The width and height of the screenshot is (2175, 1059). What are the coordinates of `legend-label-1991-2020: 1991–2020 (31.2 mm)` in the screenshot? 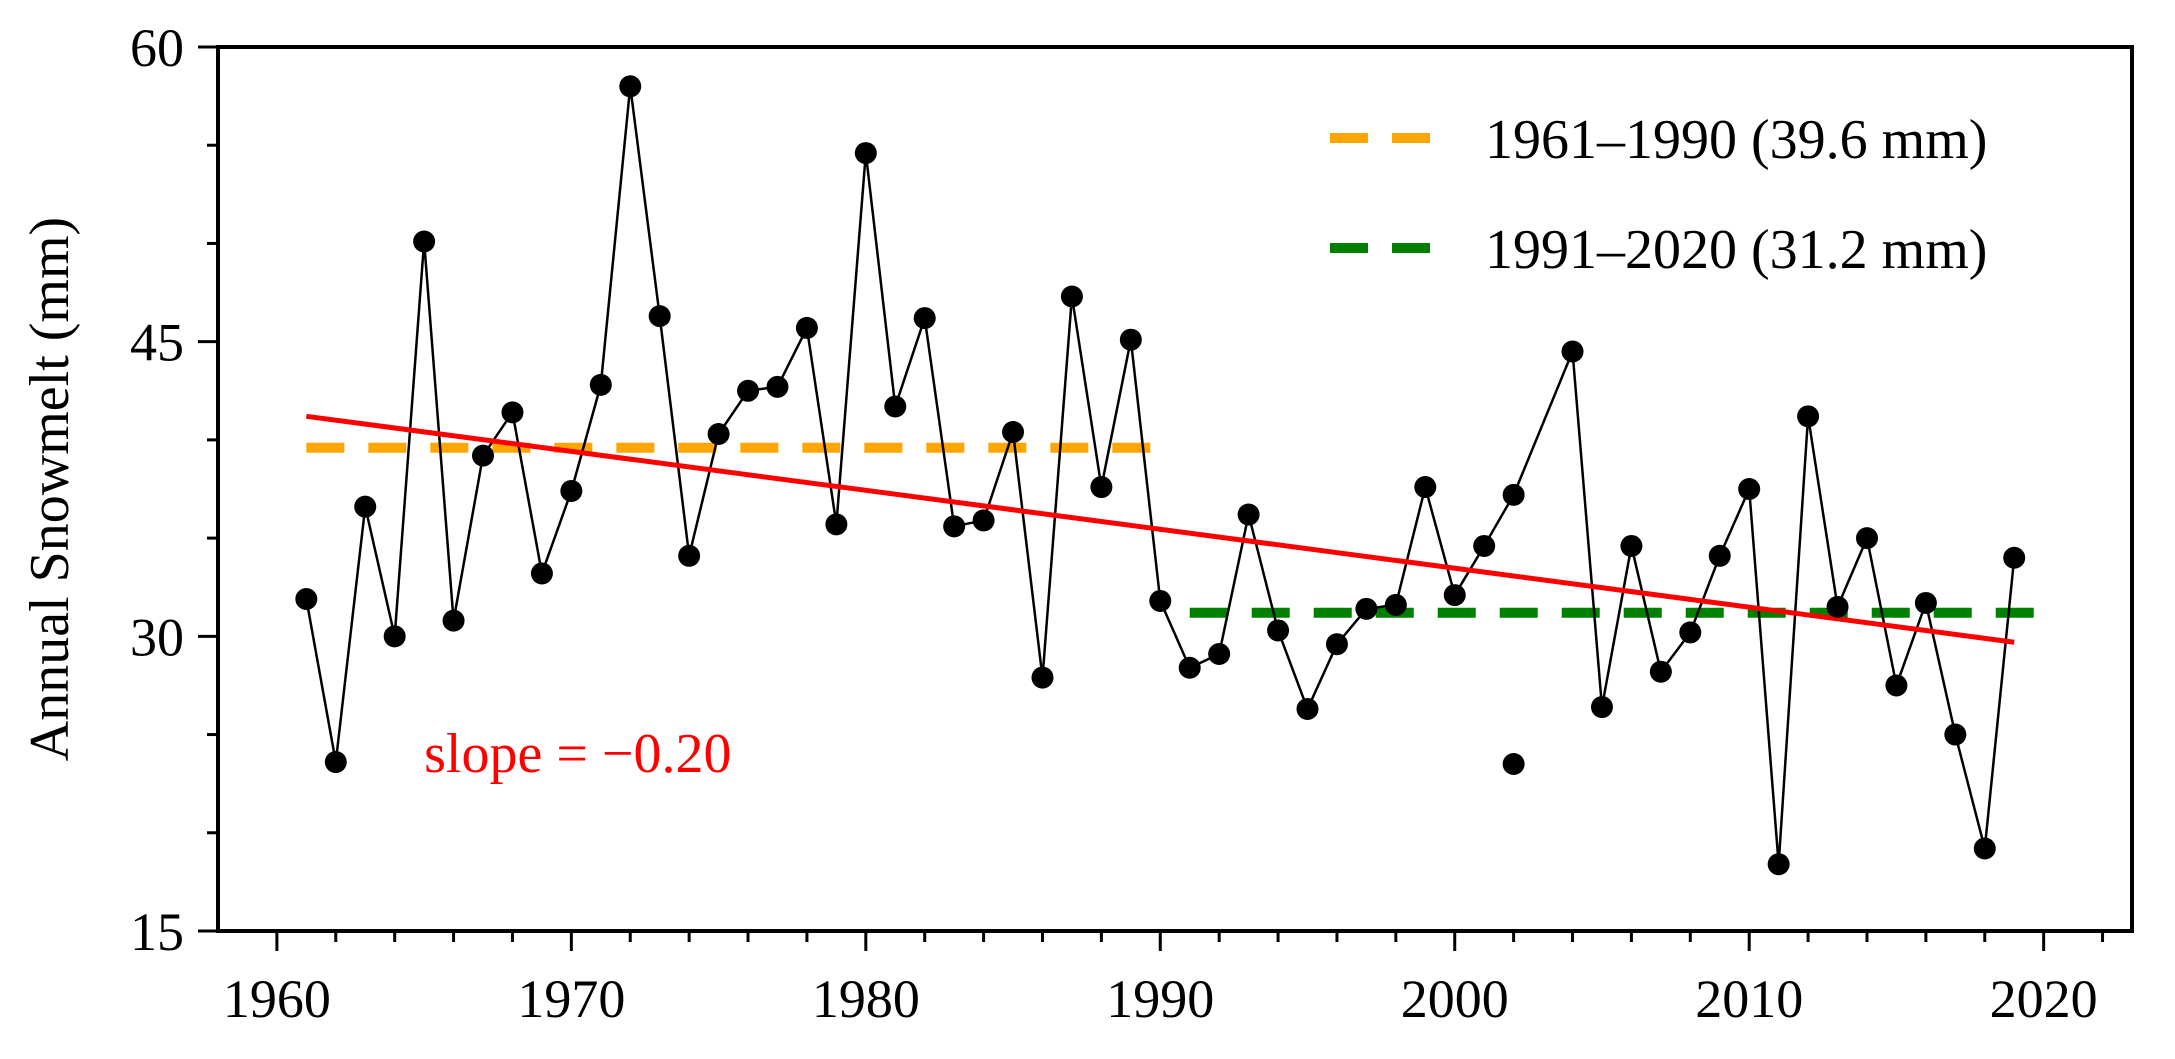 It's located at (1736, 250).